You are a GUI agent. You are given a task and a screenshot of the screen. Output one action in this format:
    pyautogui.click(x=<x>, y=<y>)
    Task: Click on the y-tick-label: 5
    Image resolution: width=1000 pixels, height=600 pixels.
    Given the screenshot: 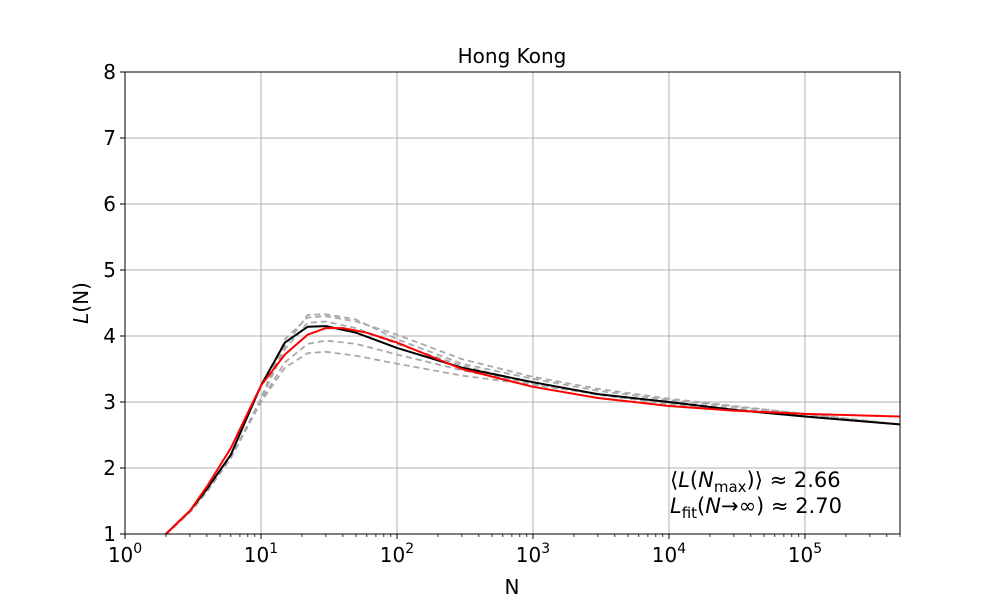 What is the action you would take?
    pyautogui.click(x=109, y=270)
    